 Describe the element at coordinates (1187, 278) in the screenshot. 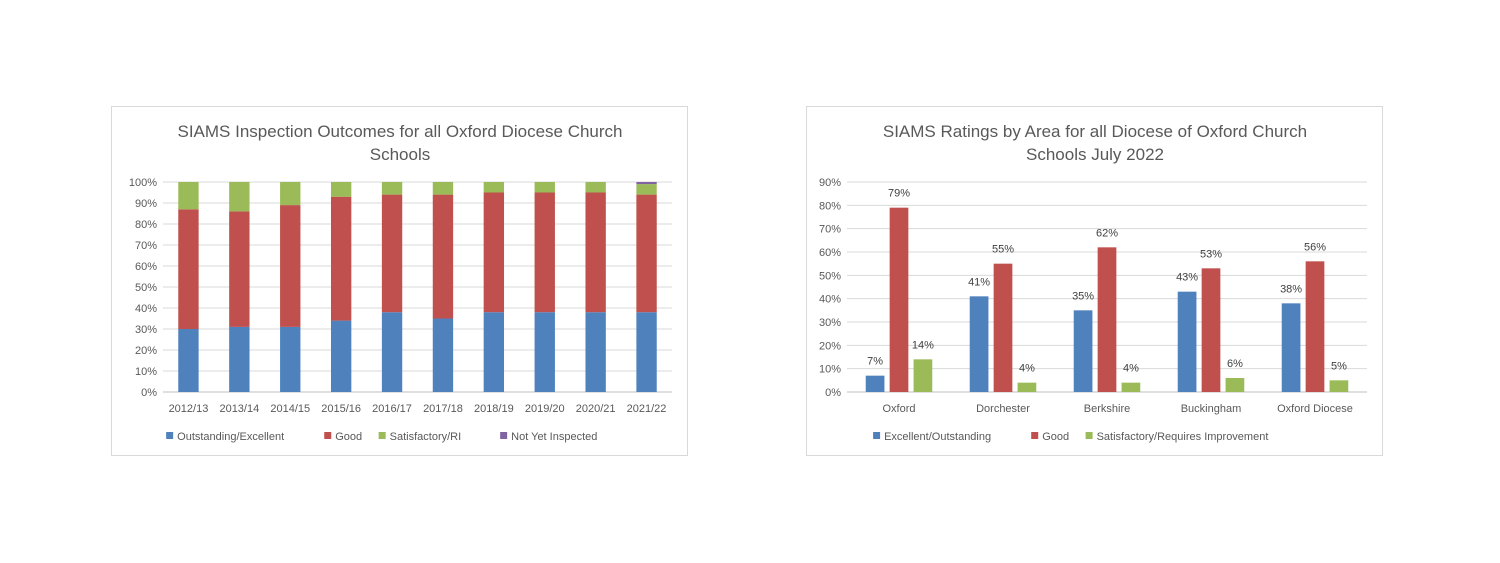

I see `data-label: 43%` at that location.